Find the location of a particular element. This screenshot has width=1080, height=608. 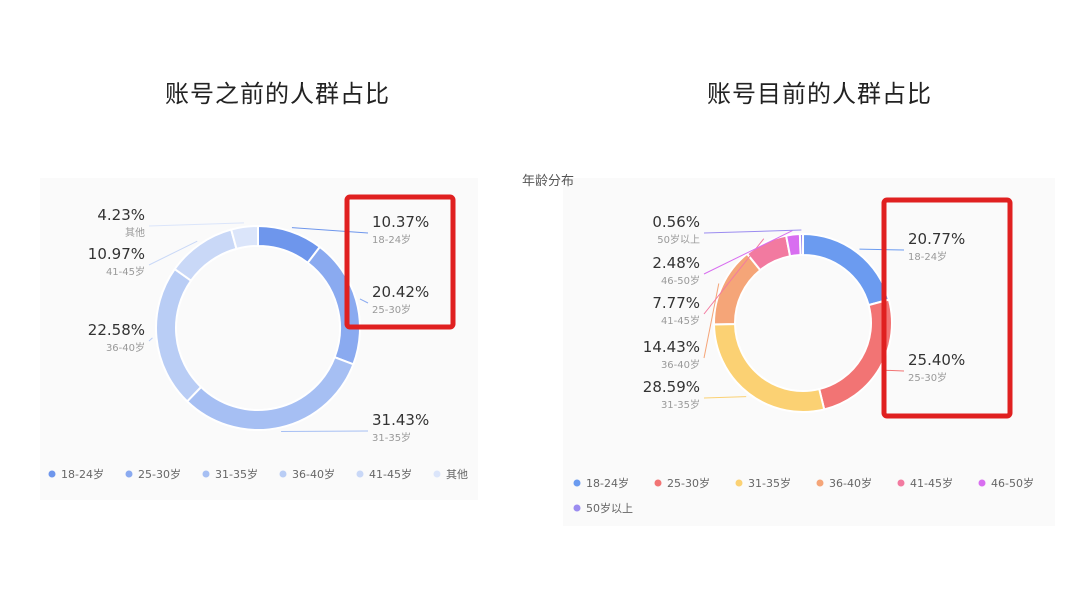

chart2-legend-item-7: 50岁以上 is located at coordinates (609, 508).